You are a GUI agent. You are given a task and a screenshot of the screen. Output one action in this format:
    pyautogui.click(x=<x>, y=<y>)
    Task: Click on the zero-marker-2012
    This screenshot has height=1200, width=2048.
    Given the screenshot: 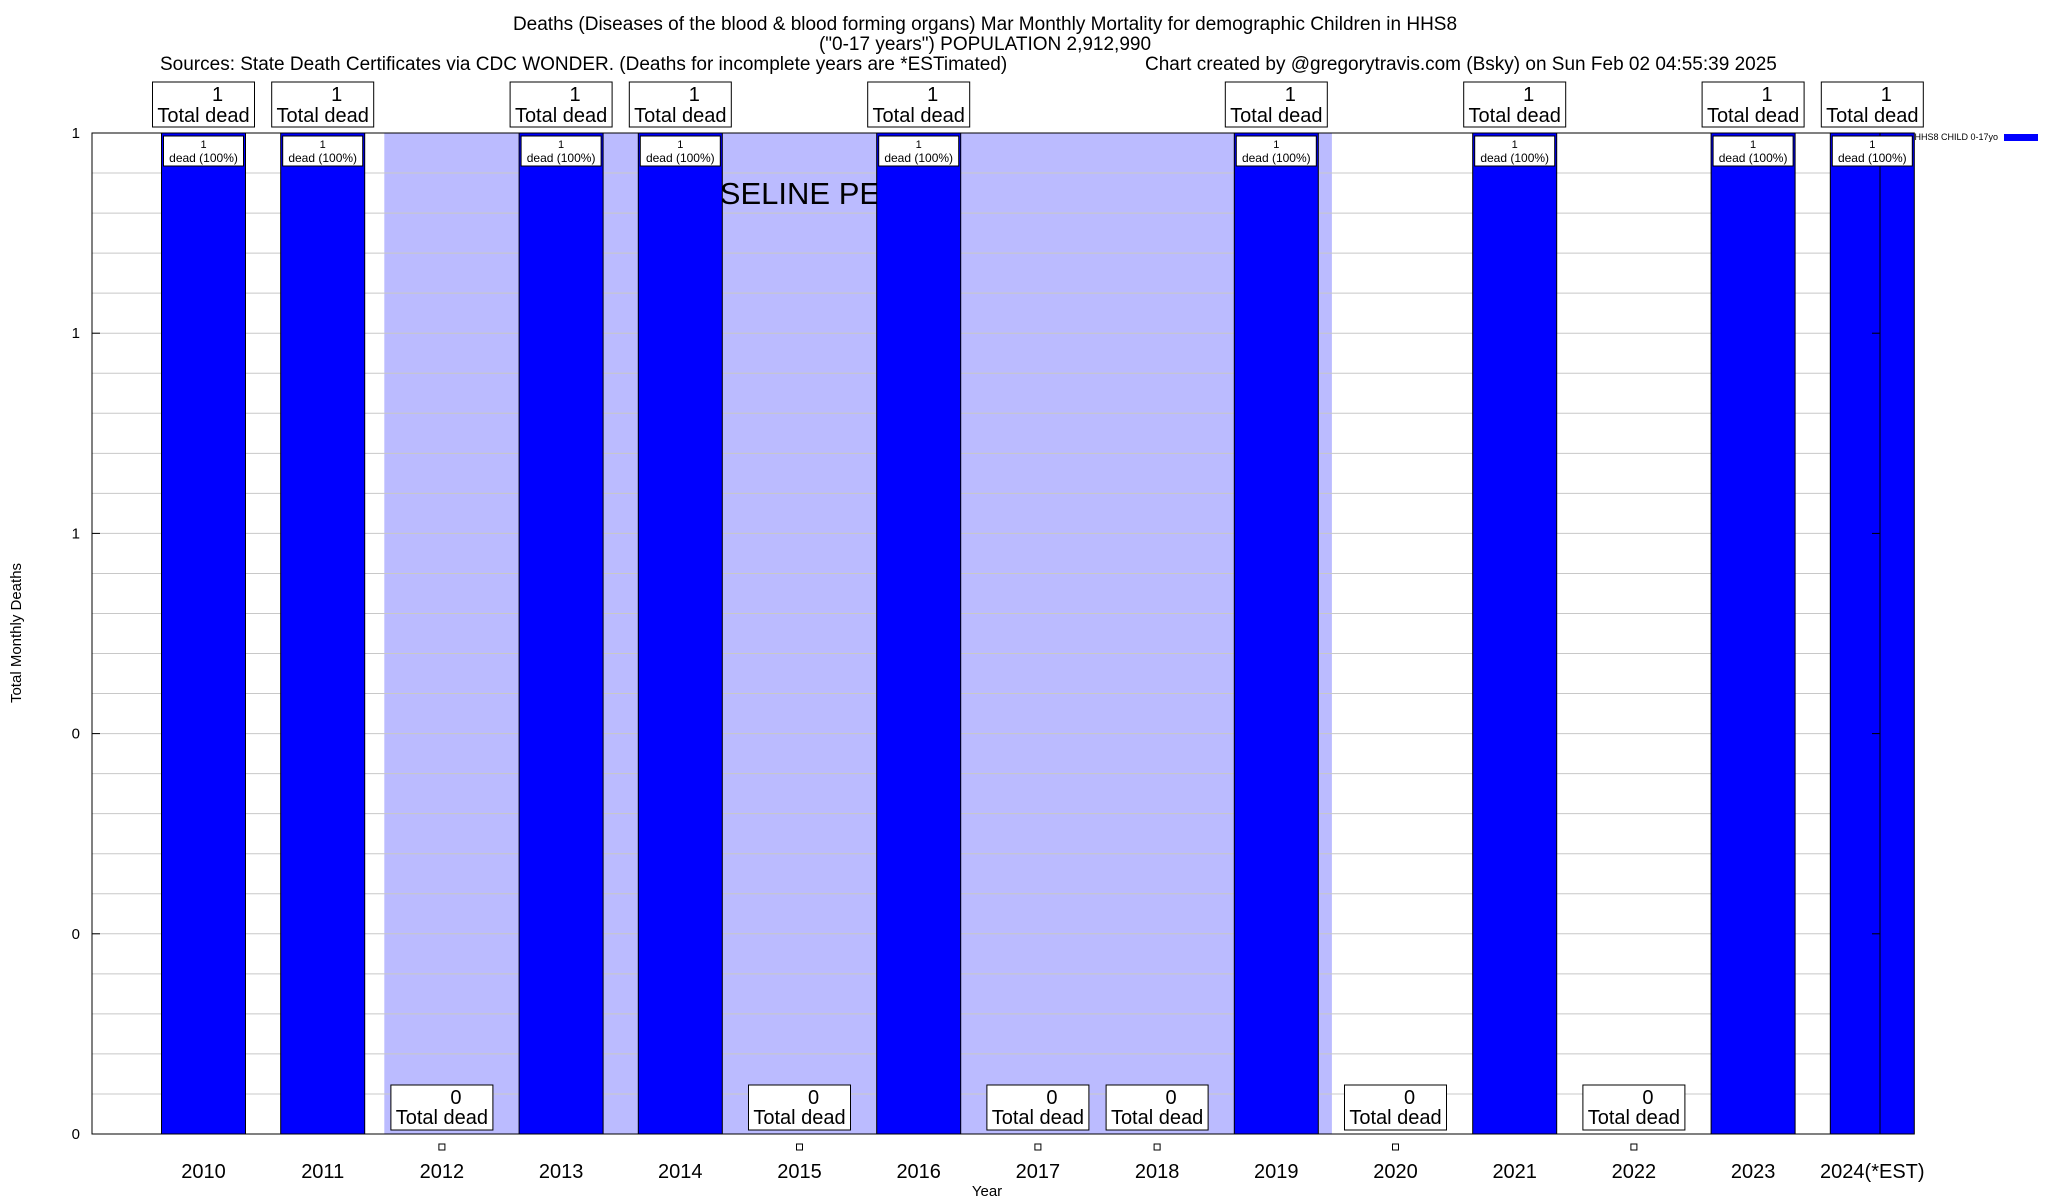 What is the action you would take?
    pyautogui.click(x=442, y=1147)
    